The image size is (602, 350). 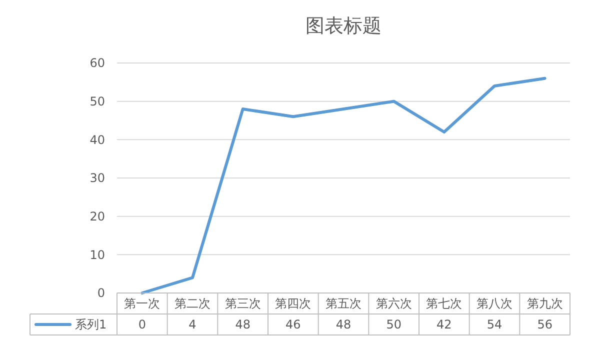 I want to click on y-tick-label: 0, so click(x=101, y=293).